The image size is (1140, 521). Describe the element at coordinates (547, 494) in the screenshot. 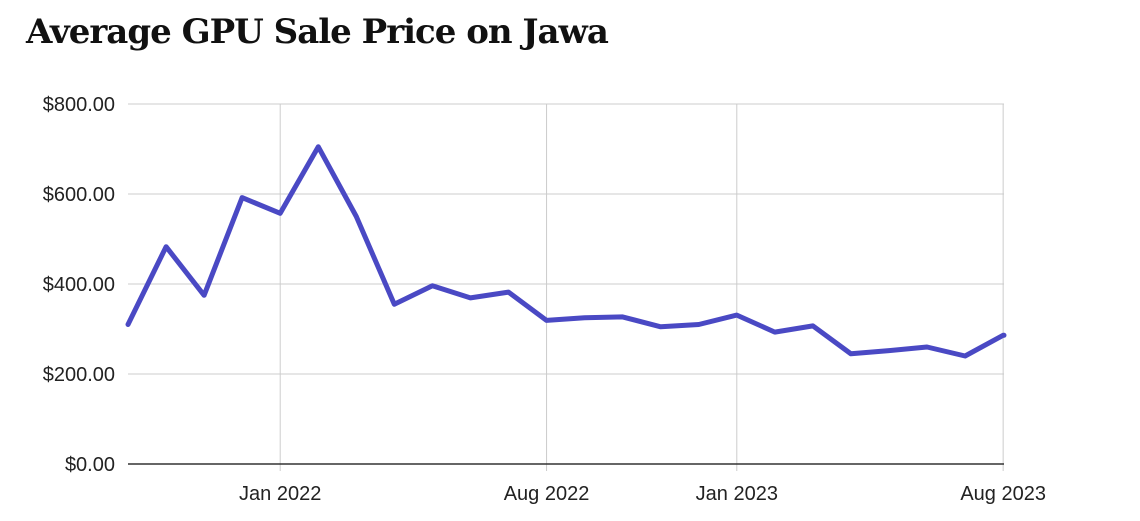

I see `x-tick-label: Aug 2022` at that location.